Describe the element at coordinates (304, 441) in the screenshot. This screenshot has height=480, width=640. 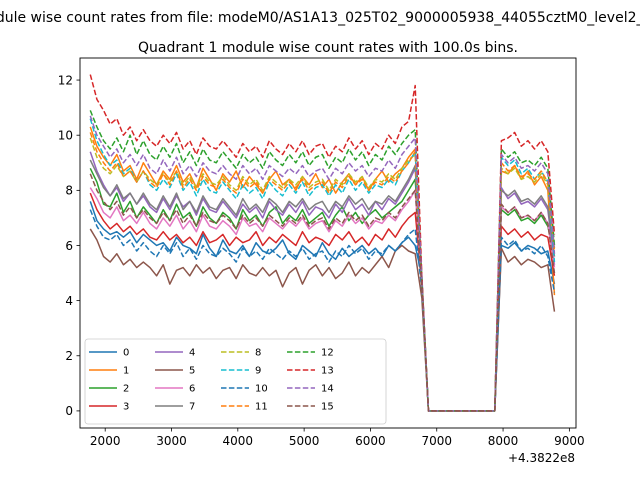
I see `x-tick-label: 5000` at that location.